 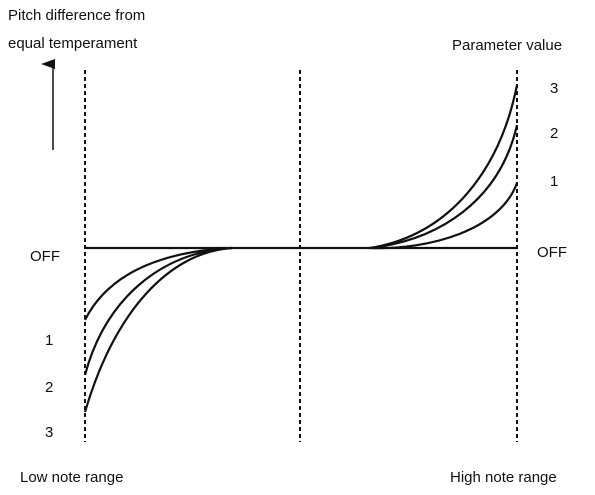 I want to click on axis-label: Pitch difference from, so click(x=76, y=15).